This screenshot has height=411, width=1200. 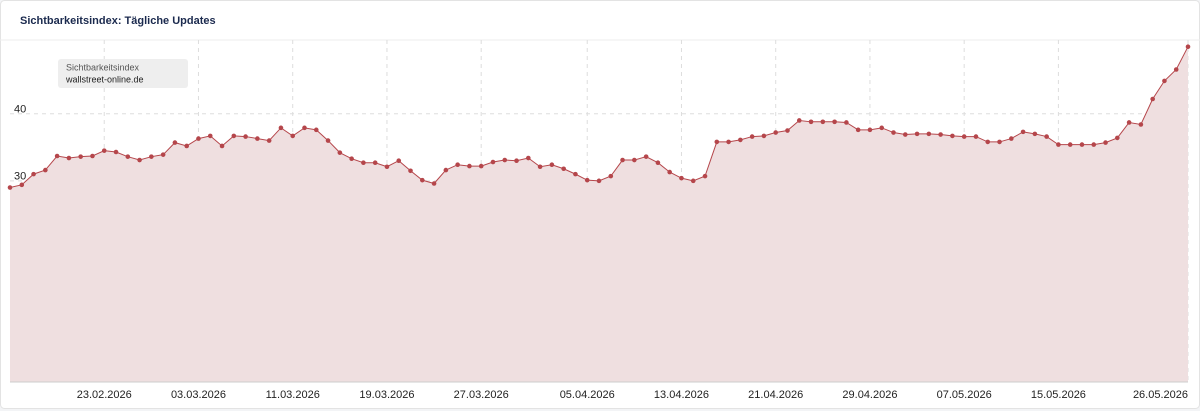 What do you see at coordinates (20, 177) in the screenshot?
I see `y-tick-label: 30` at bounding box center [20, 177].